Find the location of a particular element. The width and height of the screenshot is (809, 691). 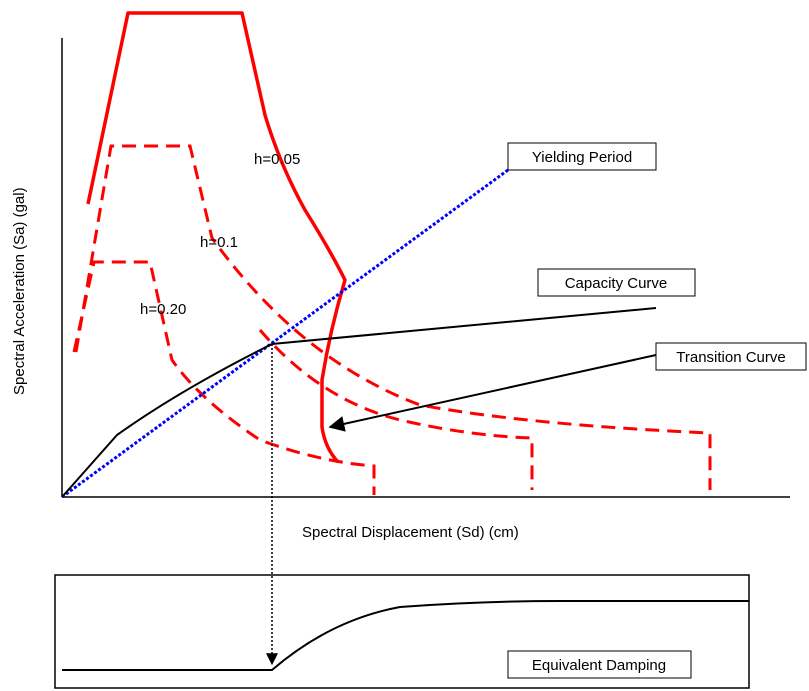

y-axis-title: Spectral Acceleration (Sa) (gal) is located at coordinates (19, 291).